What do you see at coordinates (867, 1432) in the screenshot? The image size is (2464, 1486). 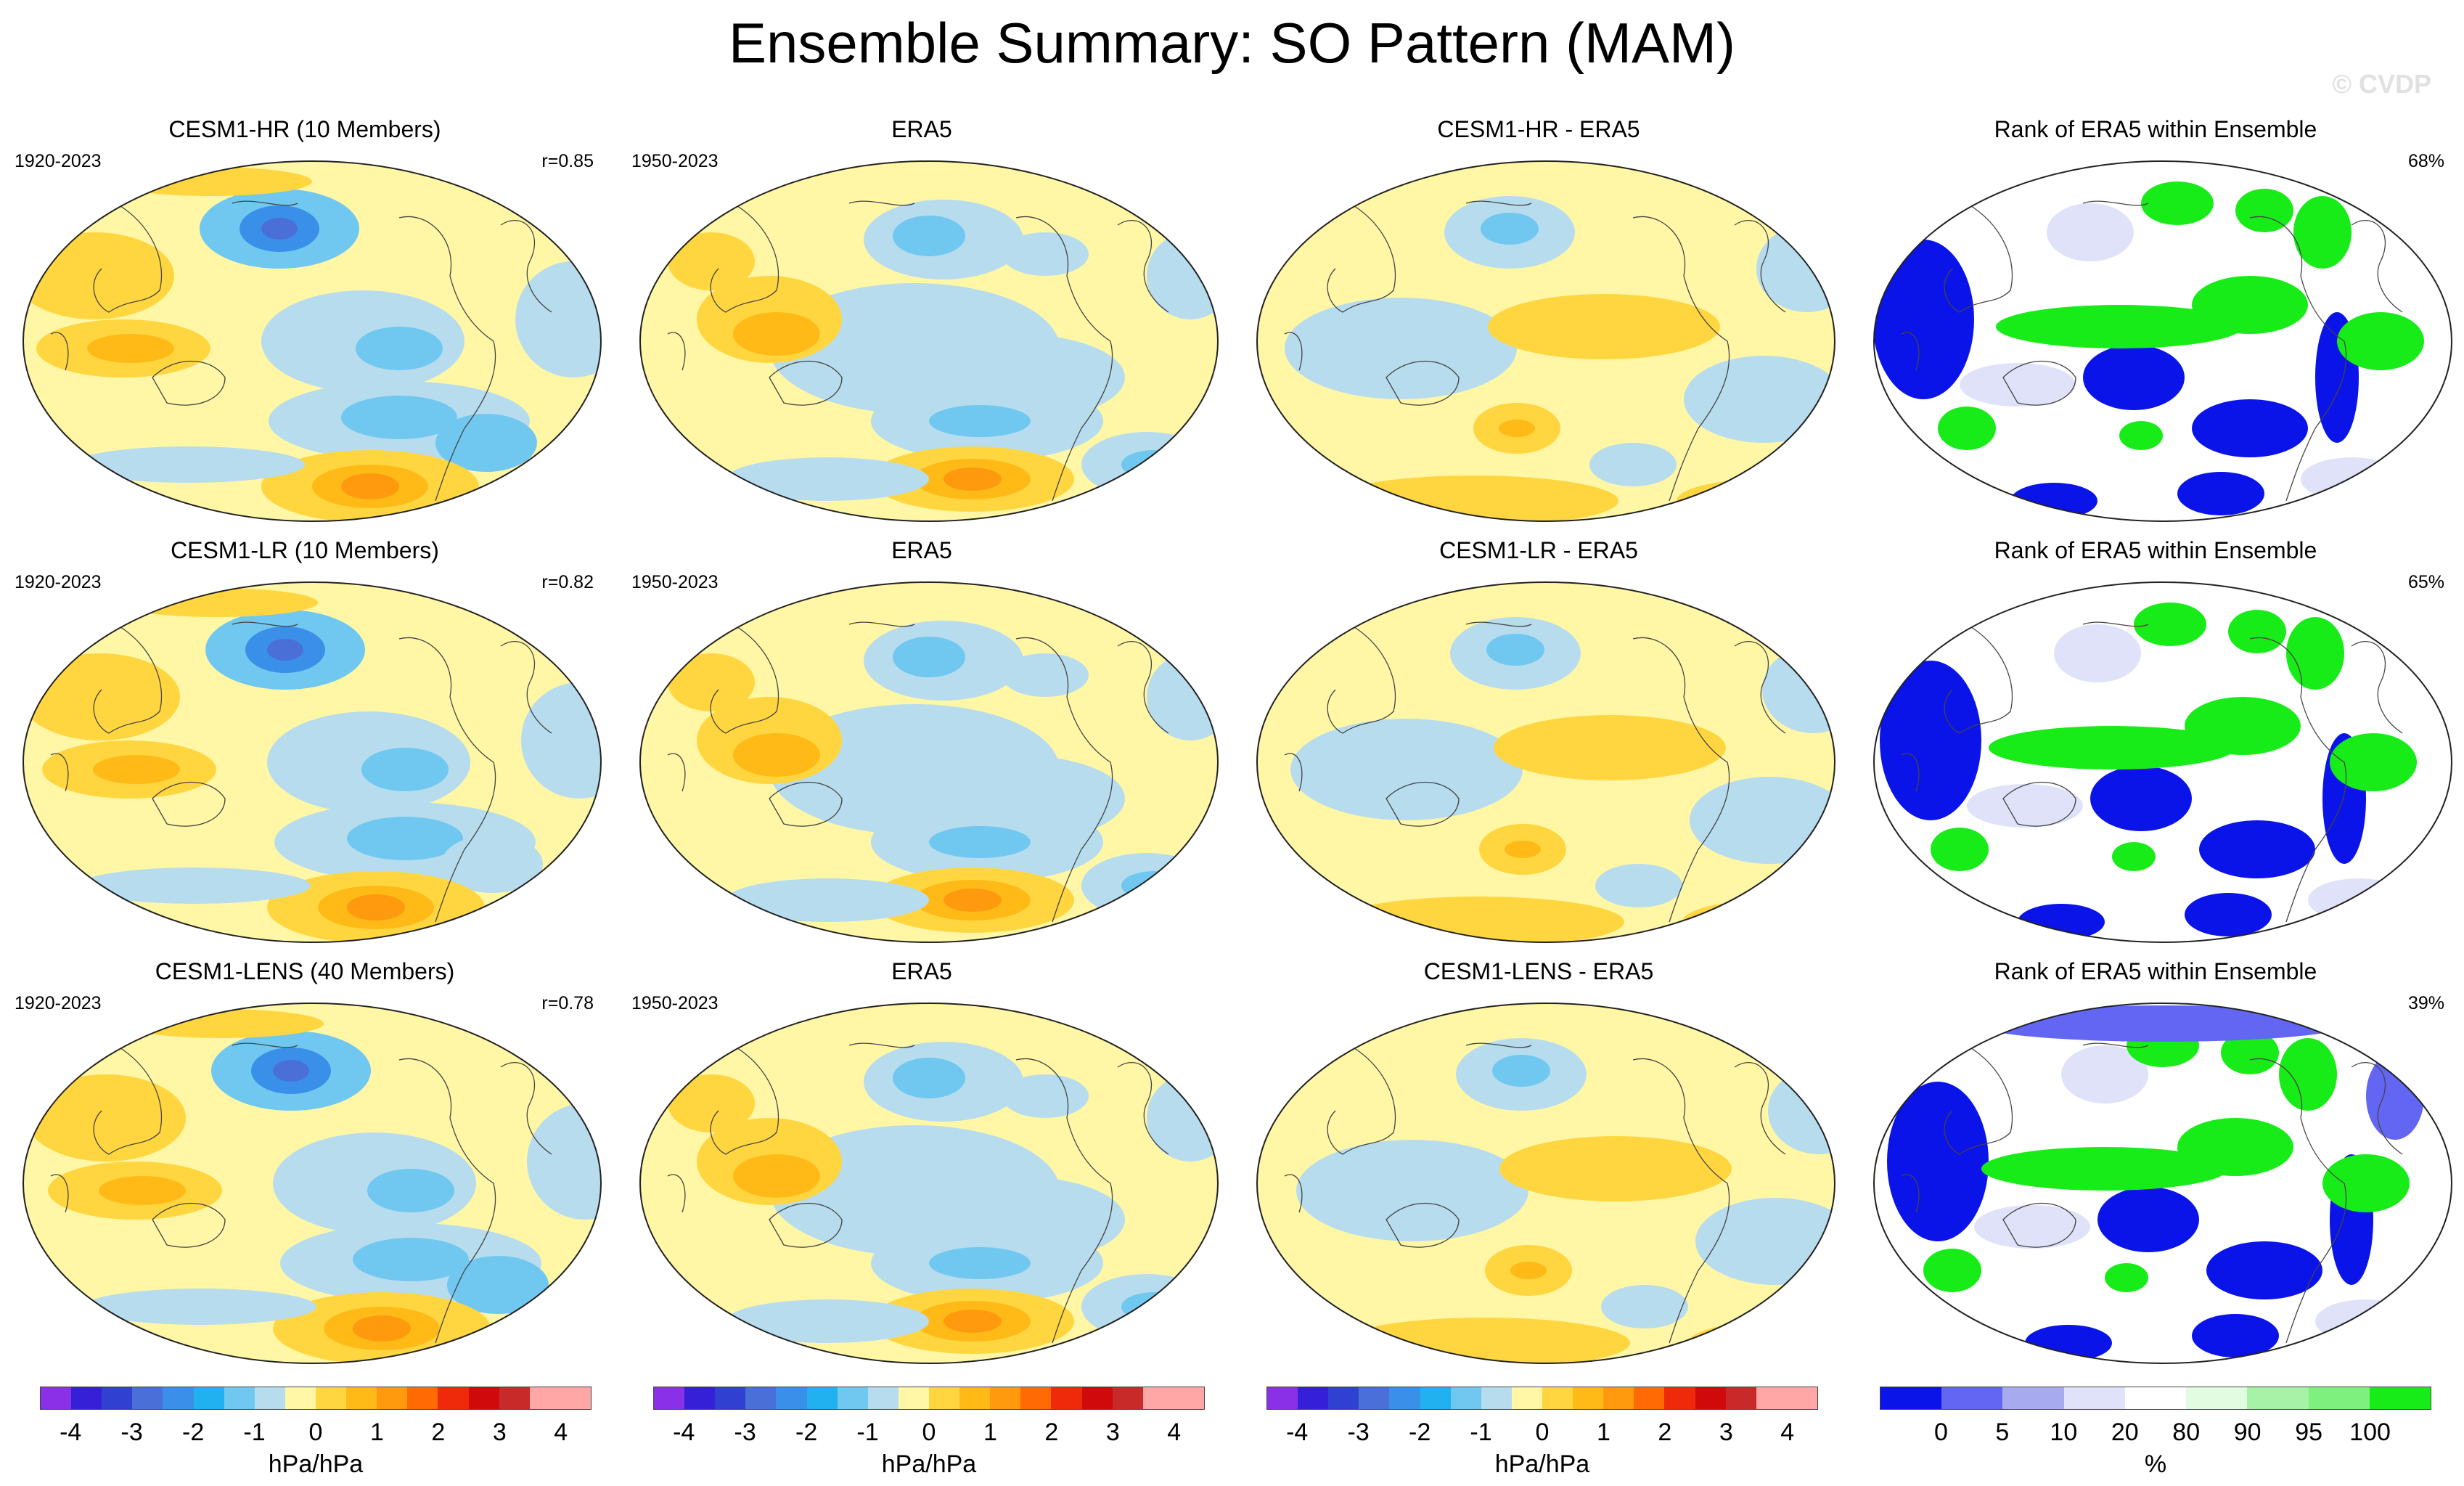 I see `colorbar-tick-label: -1` at bounding box center [867, 1432].